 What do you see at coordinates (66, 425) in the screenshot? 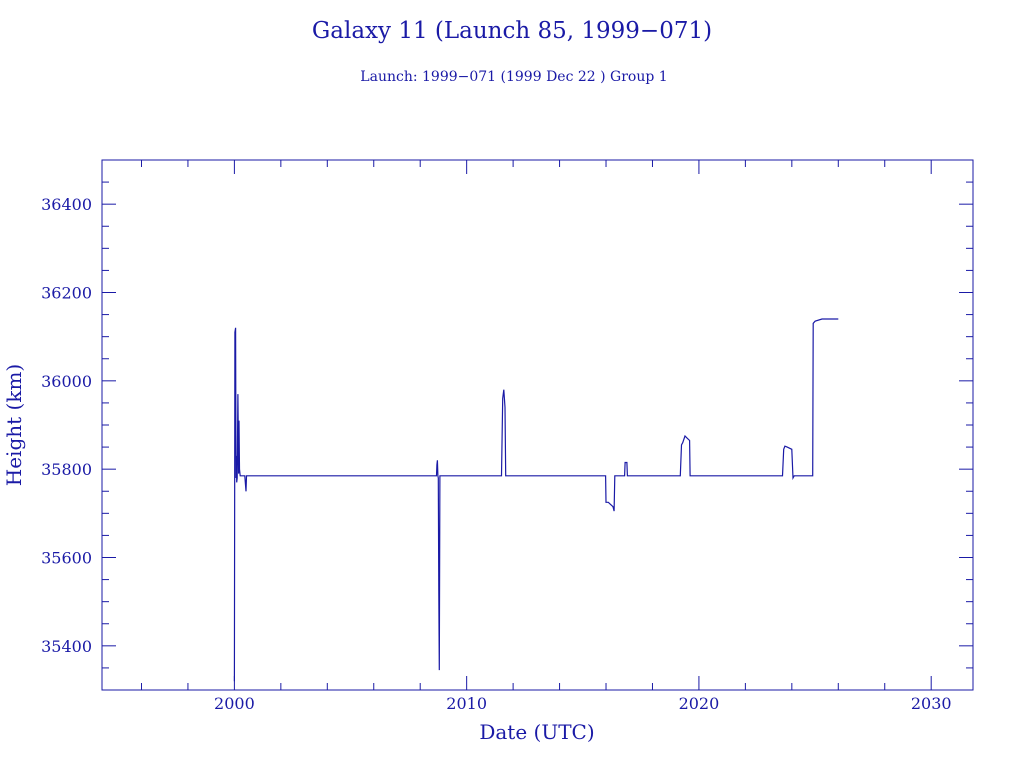
I see `y-tick-labels: 35400 35600 35800 36000 36200 36400` at bounding box center [66, 425].